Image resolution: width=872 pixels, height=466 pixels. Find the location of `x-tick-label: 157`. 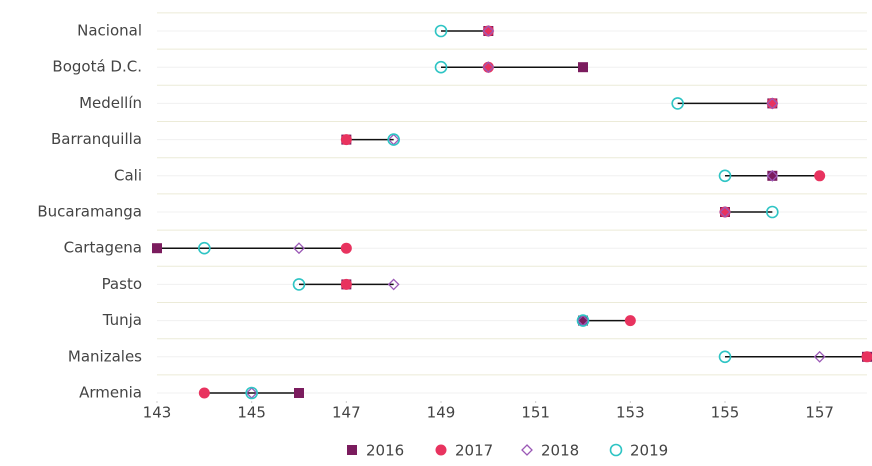

x-tick-label: 157 is located at coordinates (819, 413).